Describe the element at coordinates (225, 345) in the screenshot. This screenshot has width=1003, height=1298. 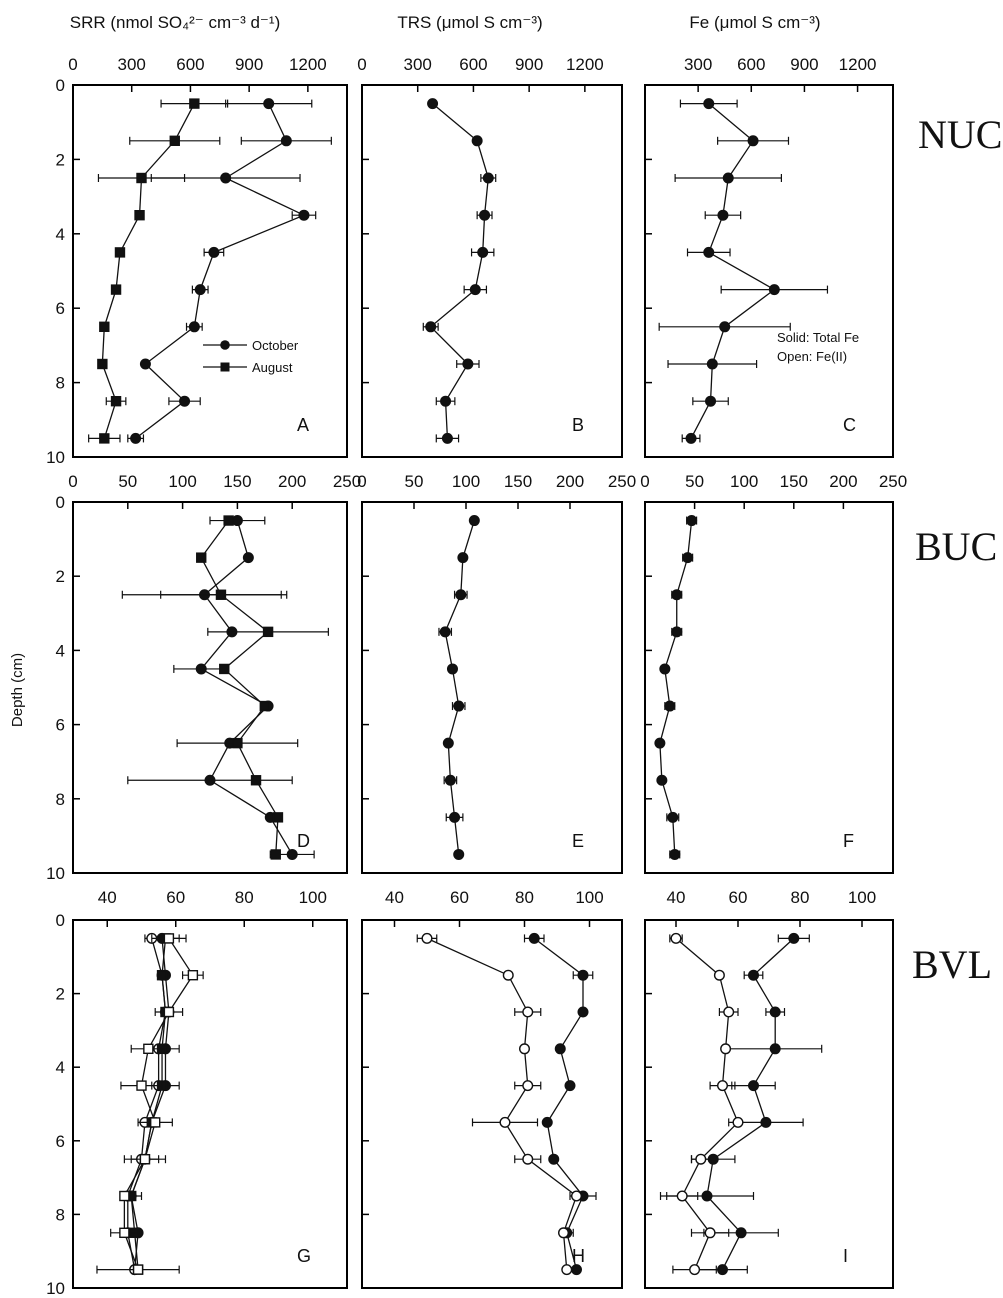
I see `legend-marker-circle` at that location.